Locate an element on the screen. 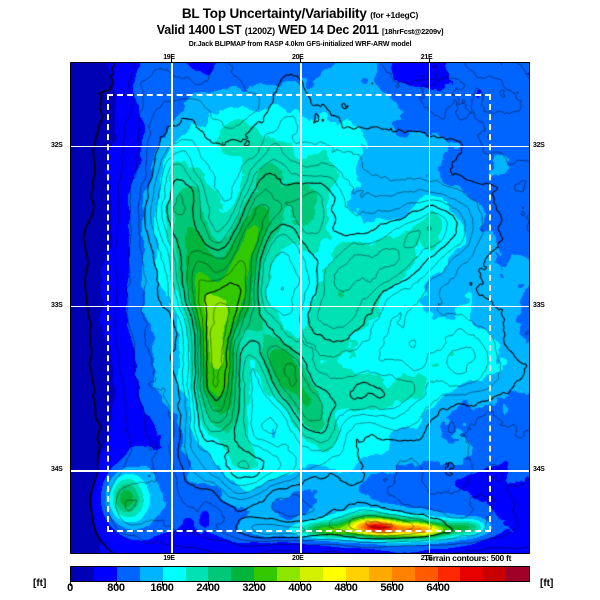  colorbar-label-5600: 5600 is located at coordinates (392, 588).